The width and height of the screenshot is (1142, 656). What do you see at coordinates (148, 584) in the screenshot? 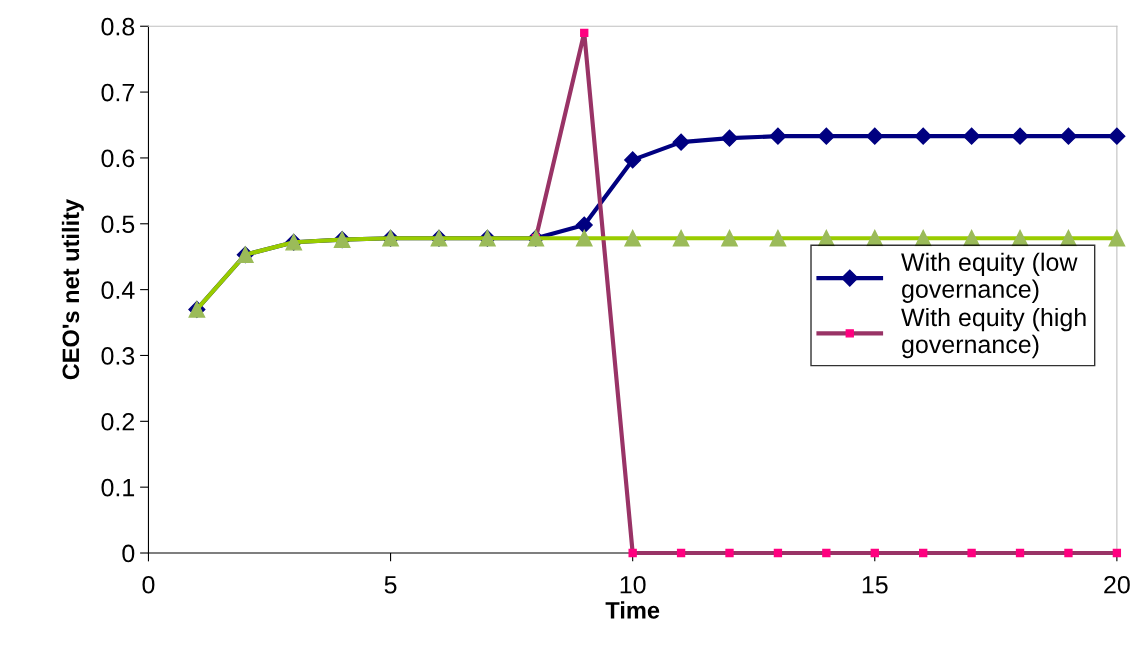
I see `x-tick-label: 0` at bounding box center [148, 584].